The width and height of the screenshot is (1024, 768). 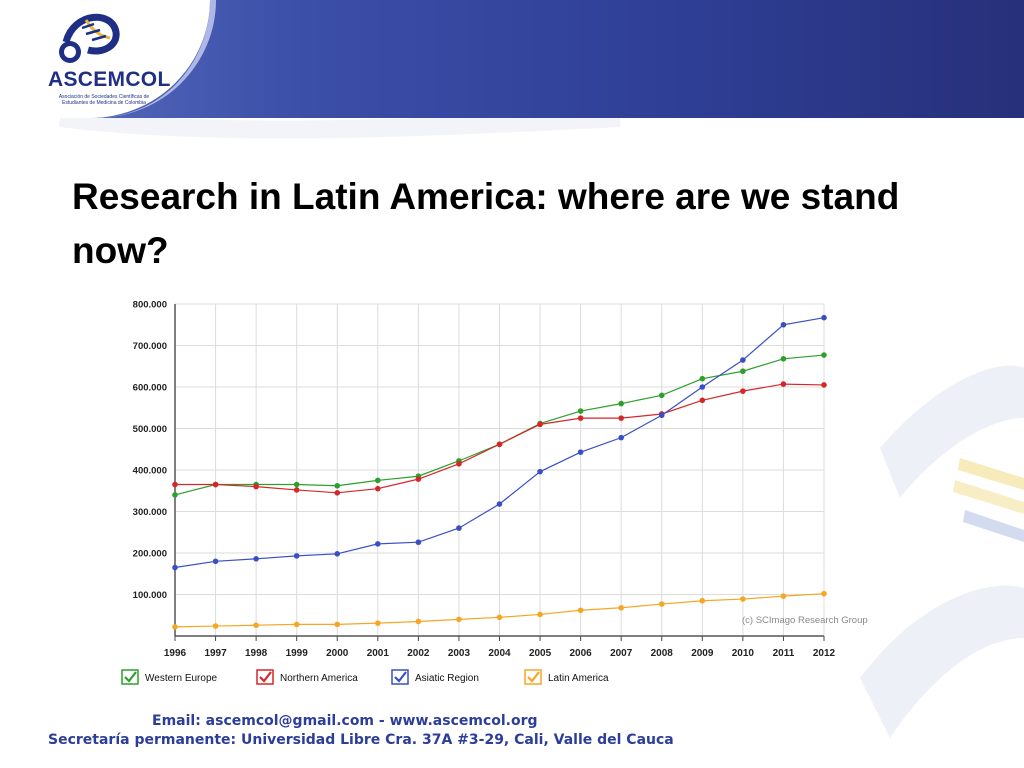 I want to click on legend-item-western-europe: Western Europe, so click(x=169, y=677).